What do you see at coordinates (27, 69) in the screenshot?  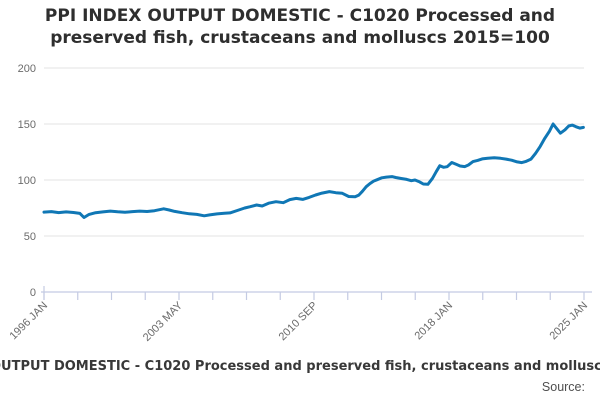 I see `y-axis-tick-label: 200` at bounding box center [27, 69].